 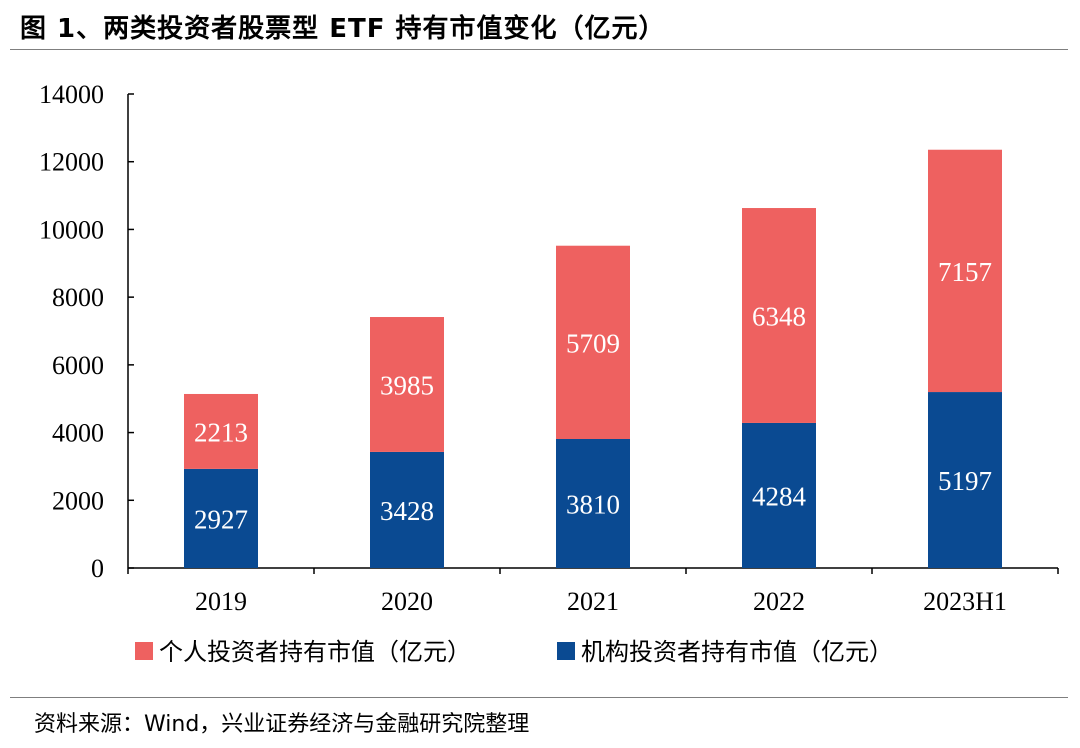 I want to click on y-tick-label: 0, so click(x=97, y=568).